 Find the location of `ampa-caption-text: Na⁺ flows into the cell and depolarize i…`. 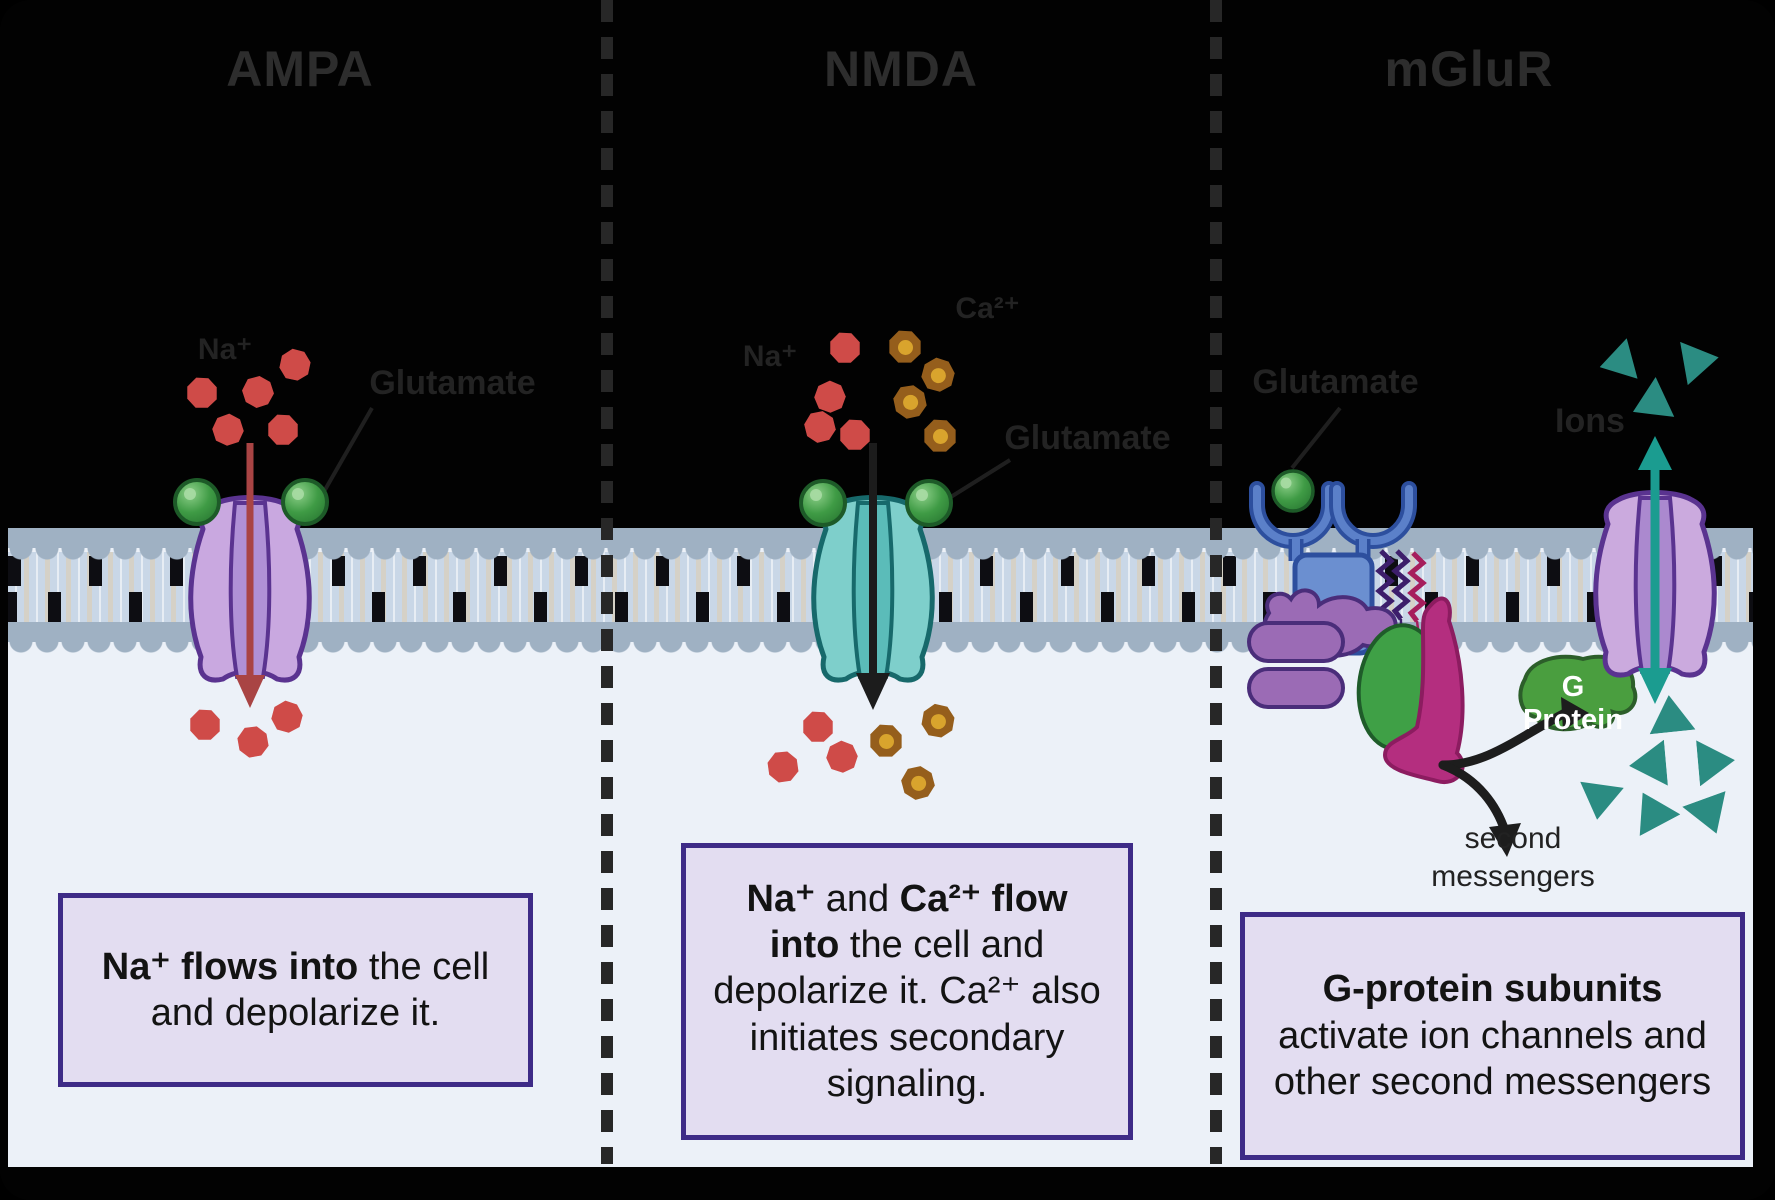

ampa-caption-text: Na⁺ flows into the cell and depolarize i… is located at coordinates (295, 989).